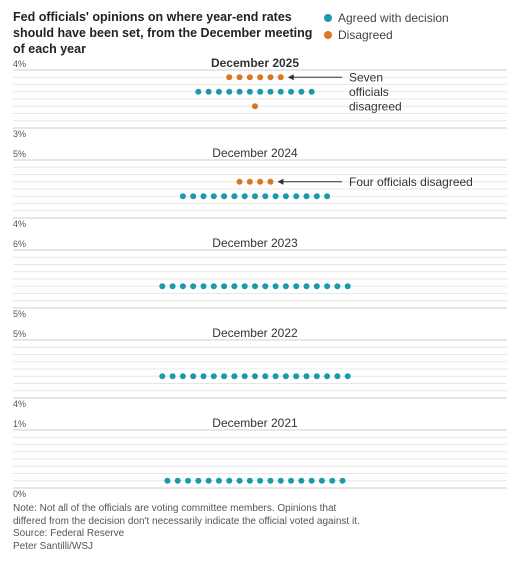 This screenshot has width=519, height=569. Describe the element at coordinates (375, 106) in the screenshot. I see `annotation-text: disagreed` at that location.